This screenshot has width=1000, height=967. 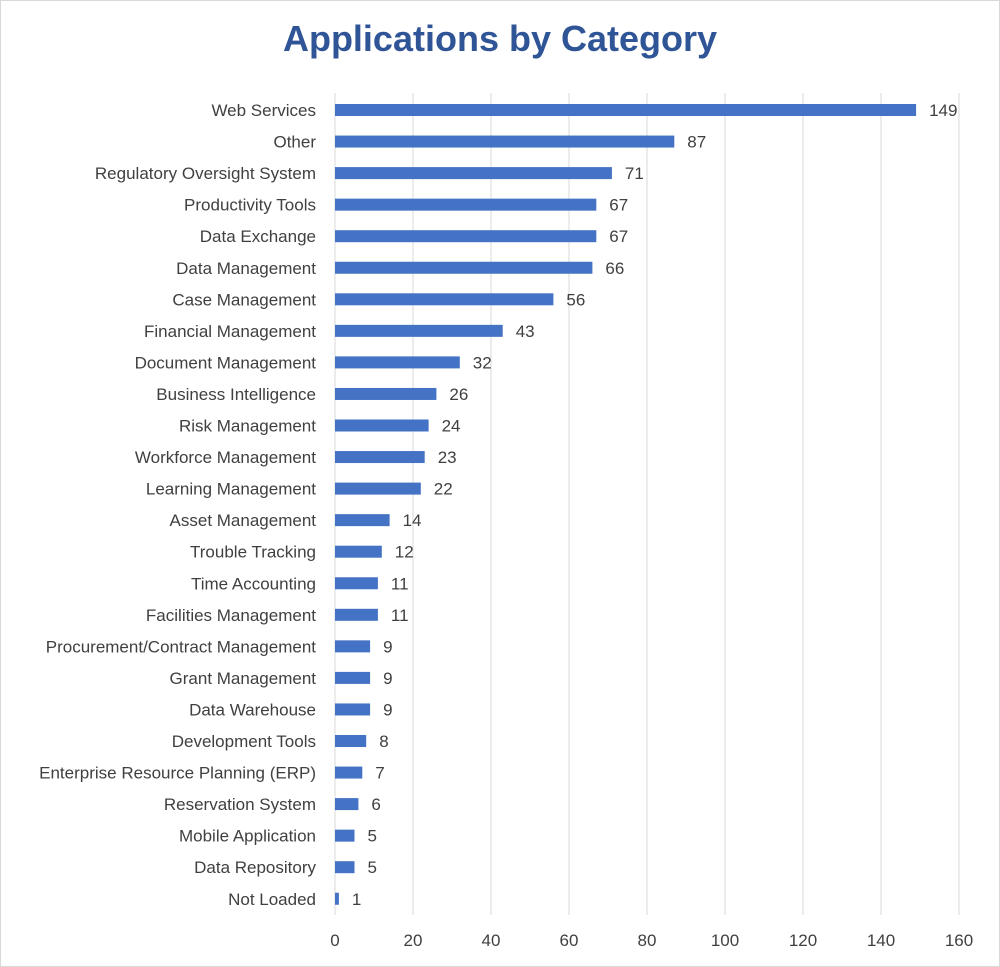 I want to click on category-label: Facilities Management, so click(x=231, y=615).